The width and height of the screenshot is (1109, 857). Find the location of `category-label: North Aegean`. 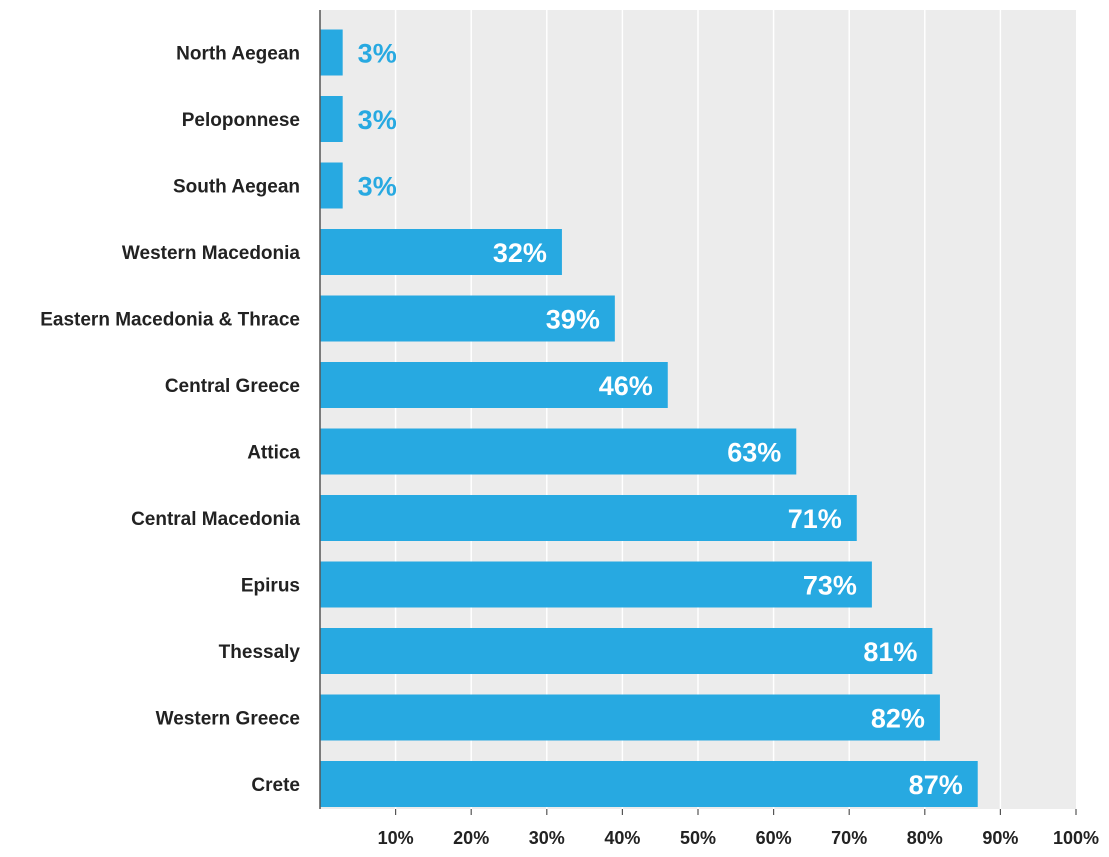

category-label: North Aegean is located at coordinates (238, 54).